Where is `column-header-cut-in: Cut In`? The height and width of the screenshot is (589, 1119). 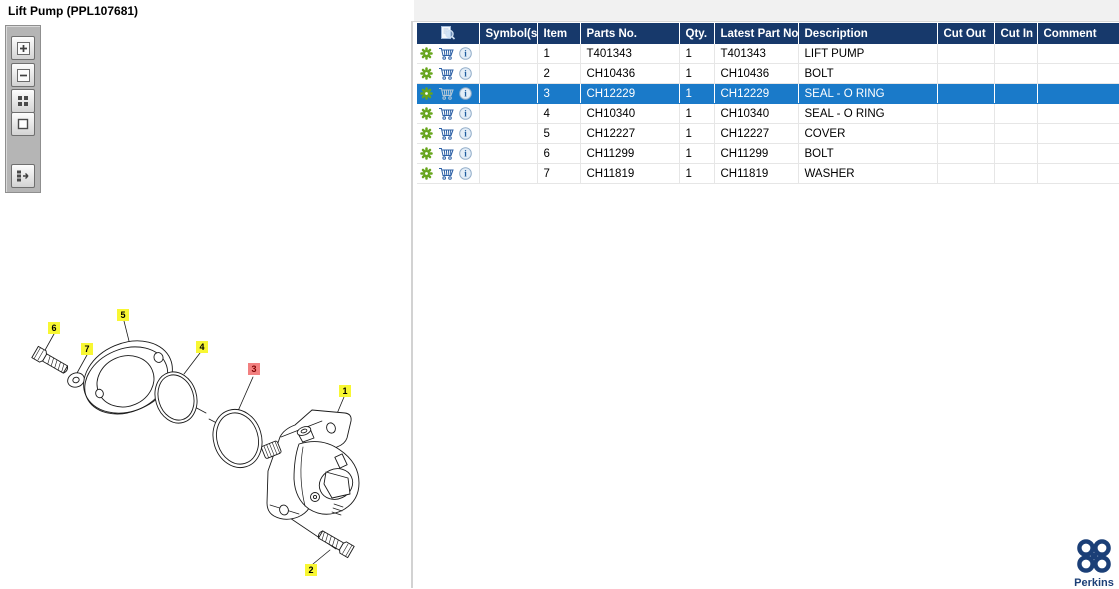 column-header-cut-in: Cut In is located at coordinates (1015, 33).